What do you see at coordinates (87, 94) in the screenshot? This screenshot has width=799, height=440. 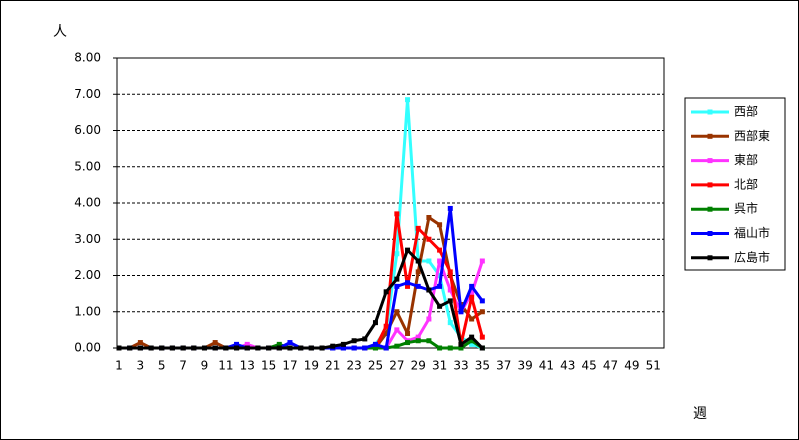 I see `y-tick-label: 7.00` at bounding box center [87, 94].